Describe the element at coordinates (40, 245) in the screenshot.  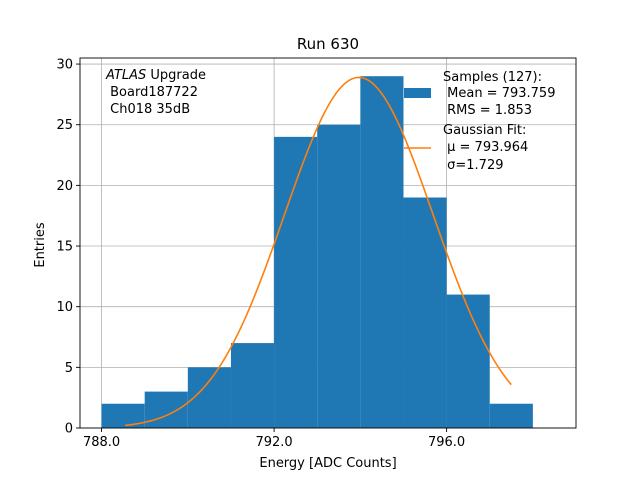
I see `y-axis-label: Entries` at that location.